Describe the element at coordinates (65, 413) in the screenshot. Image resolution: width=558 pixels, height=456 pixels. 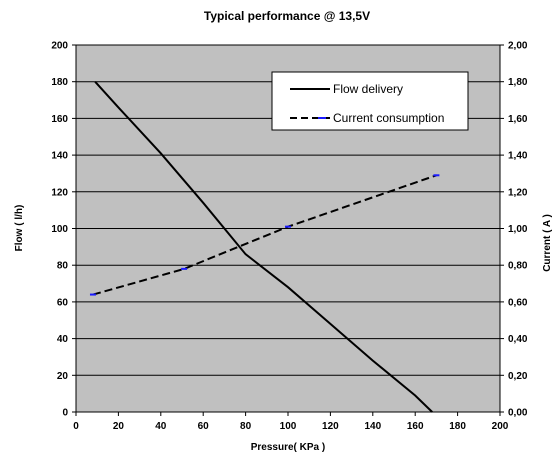
I see `y-left-tick-label: 0` at that location.